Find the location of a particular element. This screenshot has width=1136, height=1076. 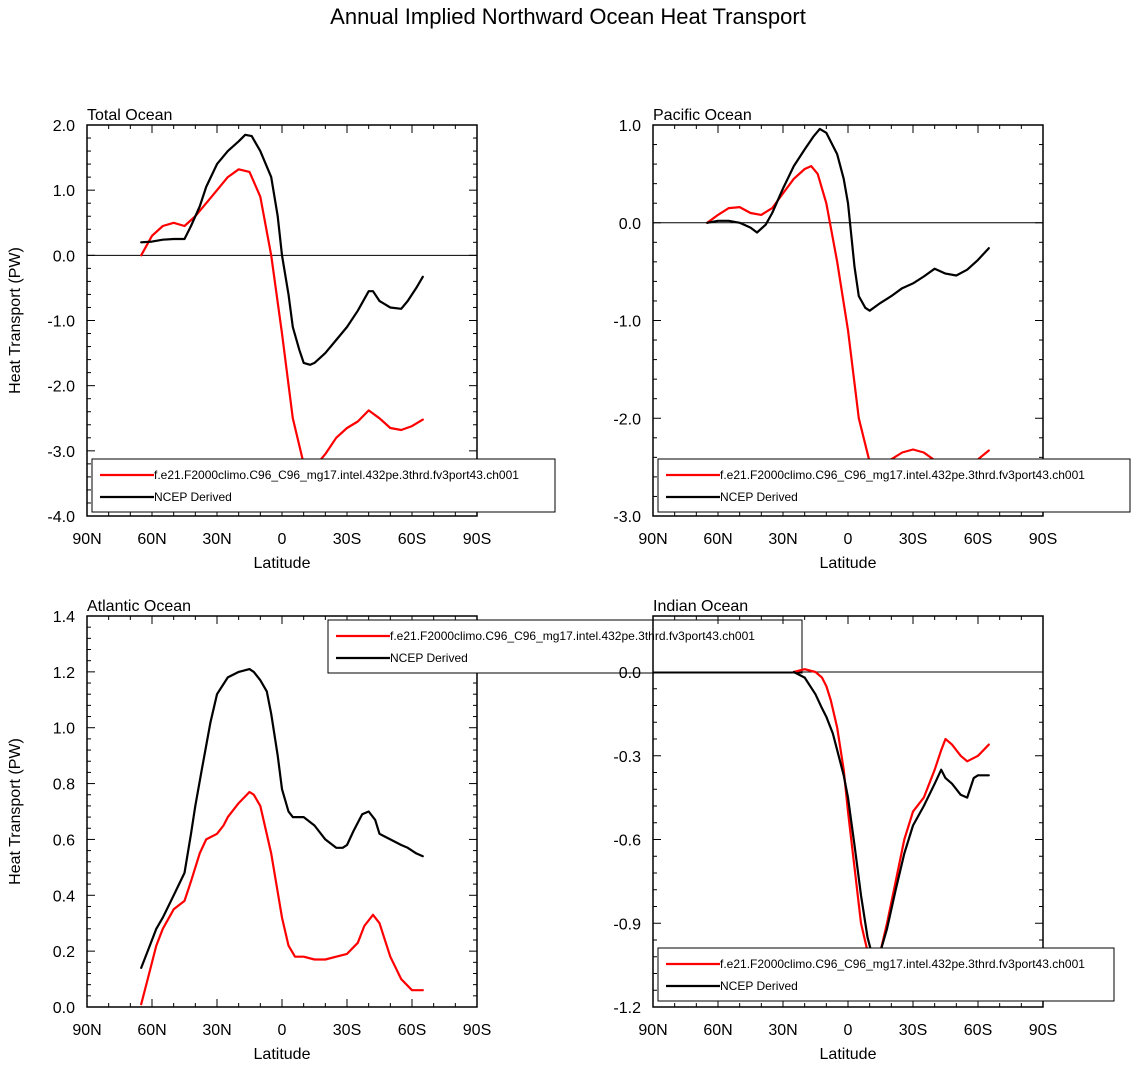

y-tick-label: -0.9 is located at coordinates (627, 924).